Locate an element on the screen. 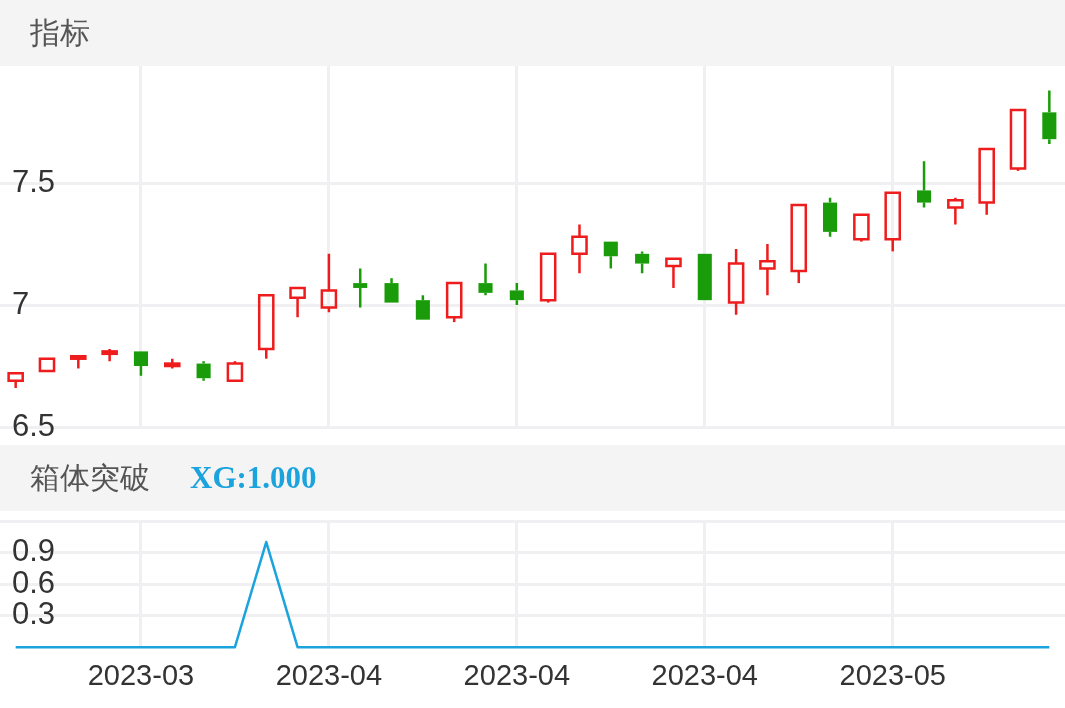 The width and height of the screenshot is (1065, 708). text: XG:1.000 is located at coordinates (253, 478).